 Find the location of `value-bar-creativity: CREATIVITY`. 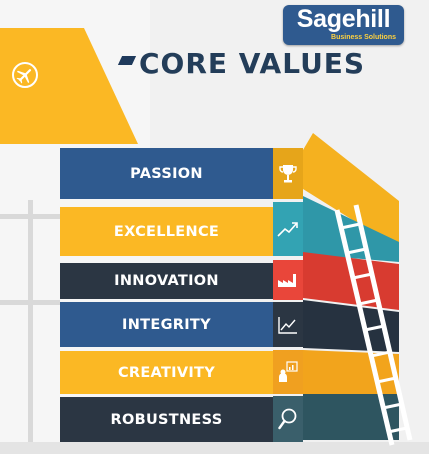

value-bar-creativity: CREATIVITY is located at coordinates (166, 372).